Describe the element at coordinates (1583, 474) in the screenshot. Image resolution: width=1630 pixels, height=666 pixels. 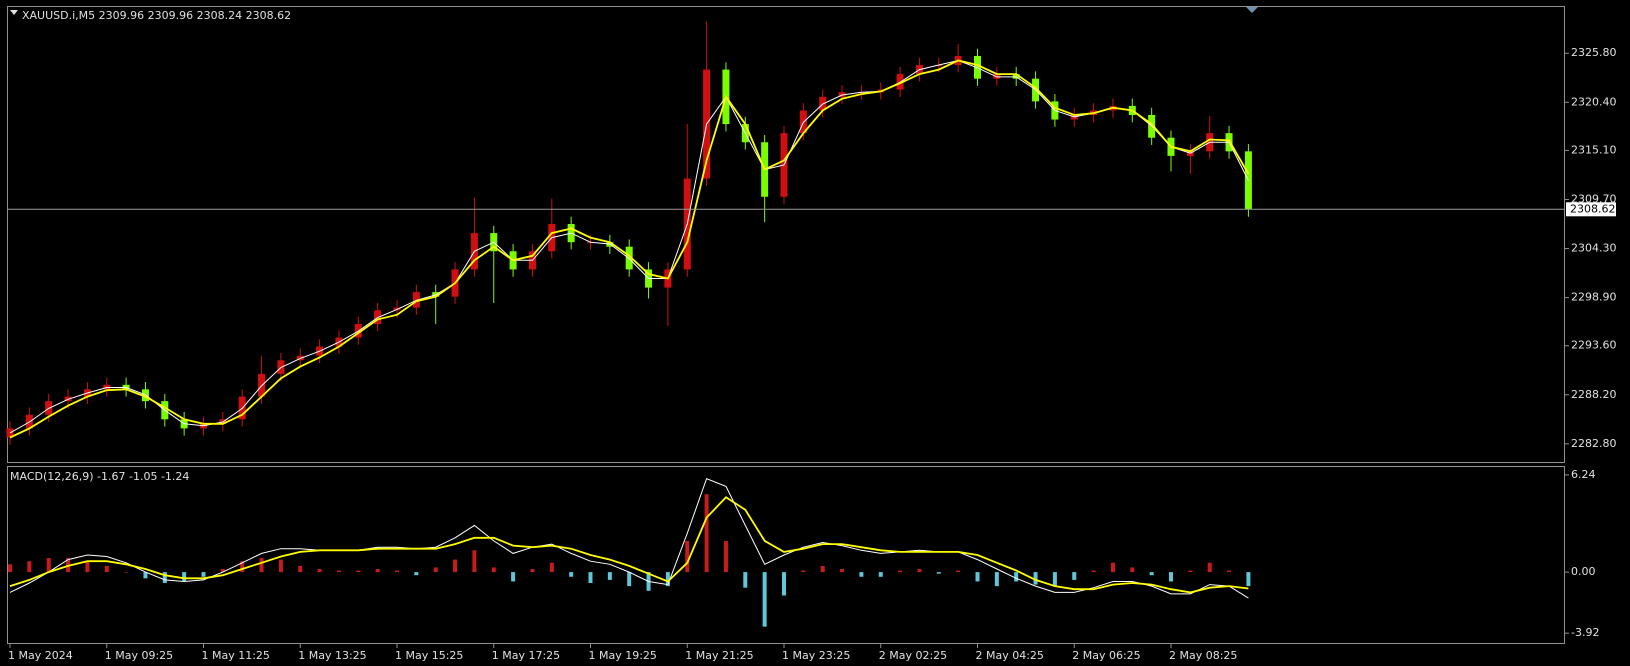
I see `y-tick-label: 6.24` at that location.